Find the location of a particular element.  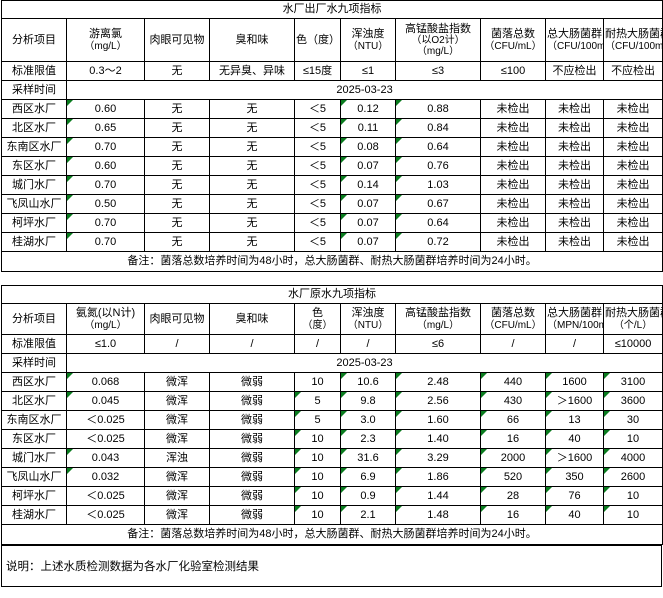

table2-data-cell: 0.043 is located at coordinates (105, 458).